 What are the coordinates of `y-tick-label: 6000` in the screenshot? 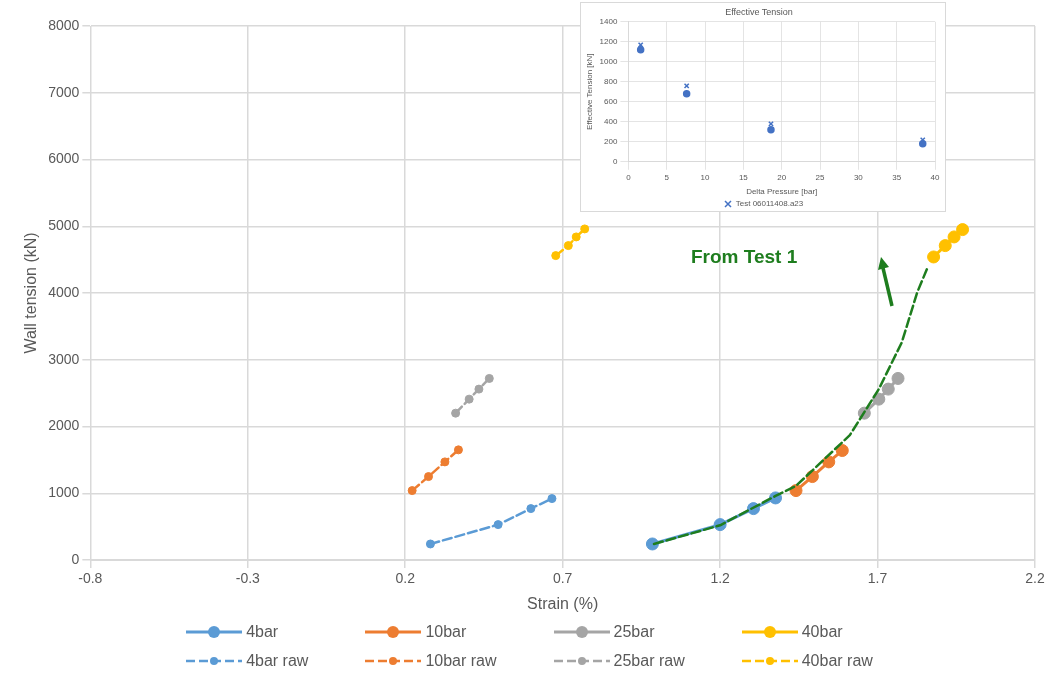 It's located at (64, 158).